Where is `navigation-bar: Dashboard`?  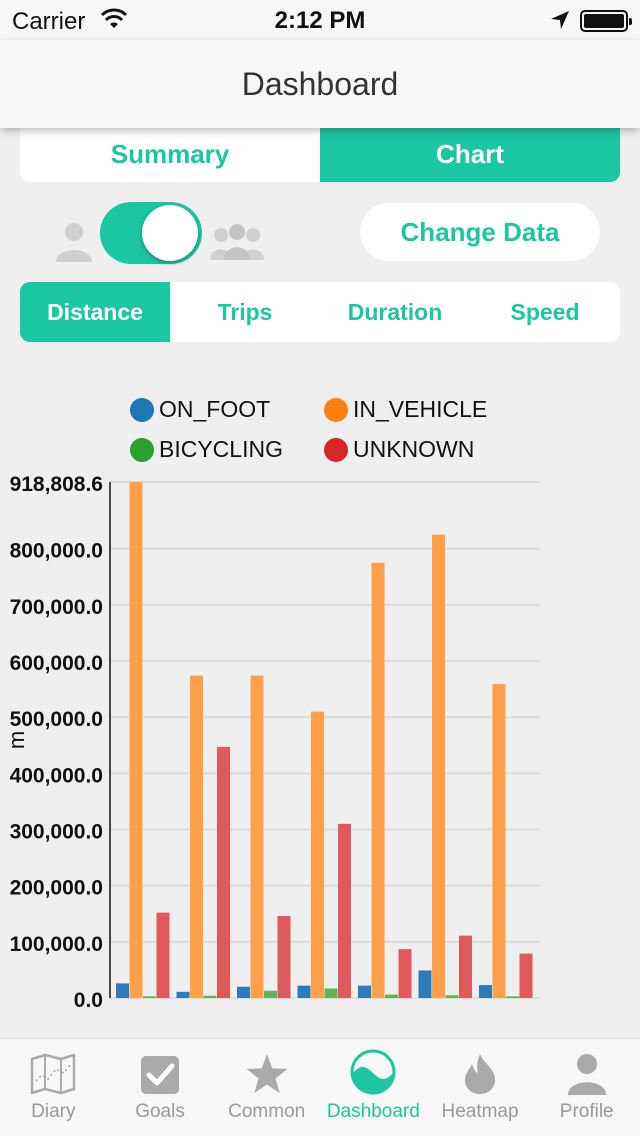
navigation-bar: Dashboard is located at coordinates (320, 84).